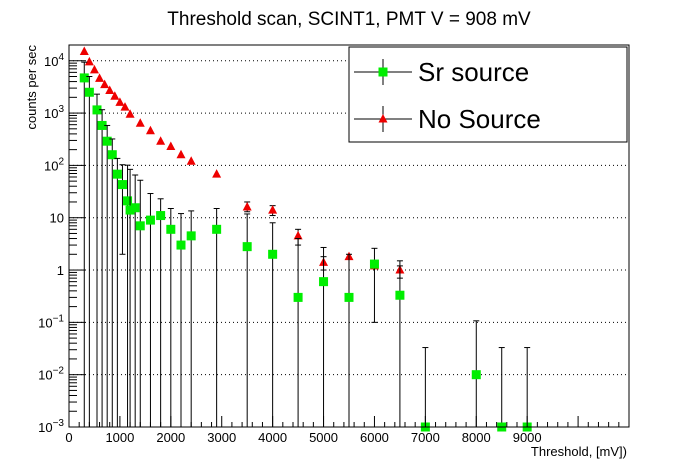 This screenshot has height=474, width=698. Describe the element at coordinates (51, 321) in the screenshot. I see `y-tick-label-2: 10⁻¹` at that location.